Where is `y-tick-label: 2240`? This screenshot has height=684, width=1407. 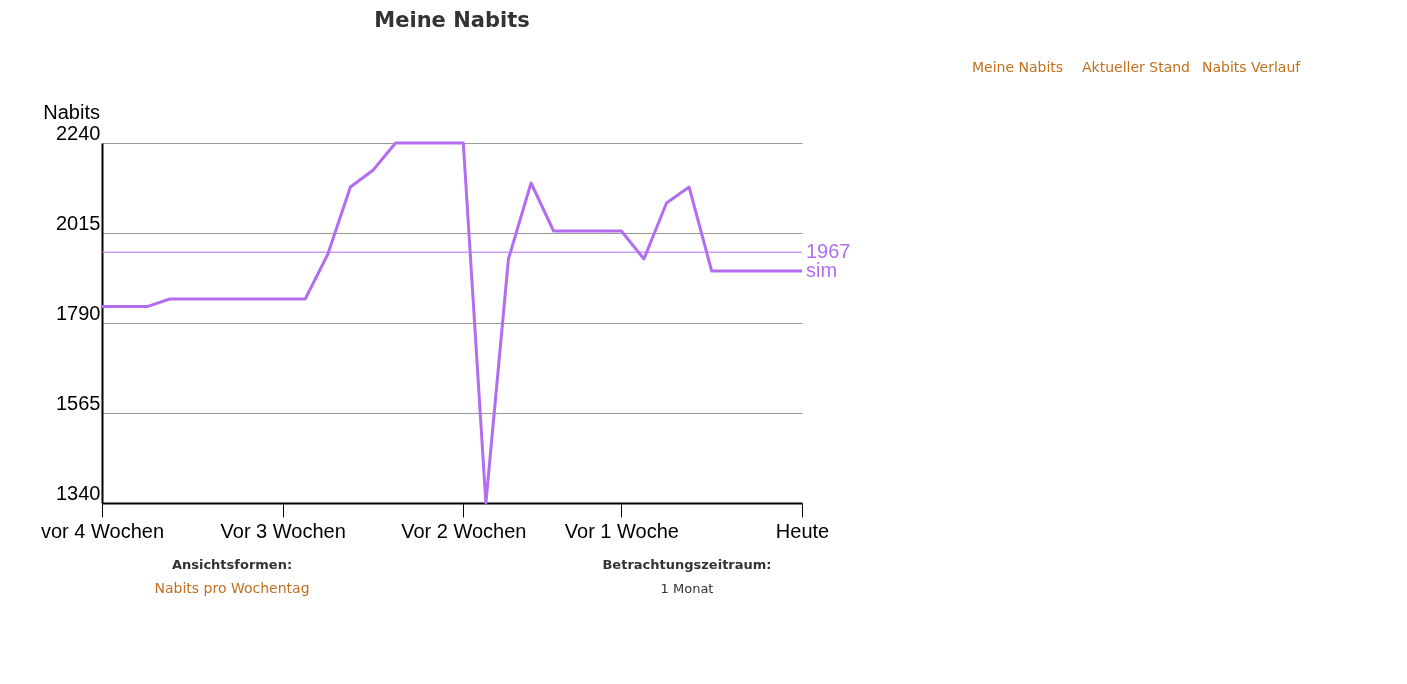 y-tick-label: 2240 is located at coordinates (78, 132).